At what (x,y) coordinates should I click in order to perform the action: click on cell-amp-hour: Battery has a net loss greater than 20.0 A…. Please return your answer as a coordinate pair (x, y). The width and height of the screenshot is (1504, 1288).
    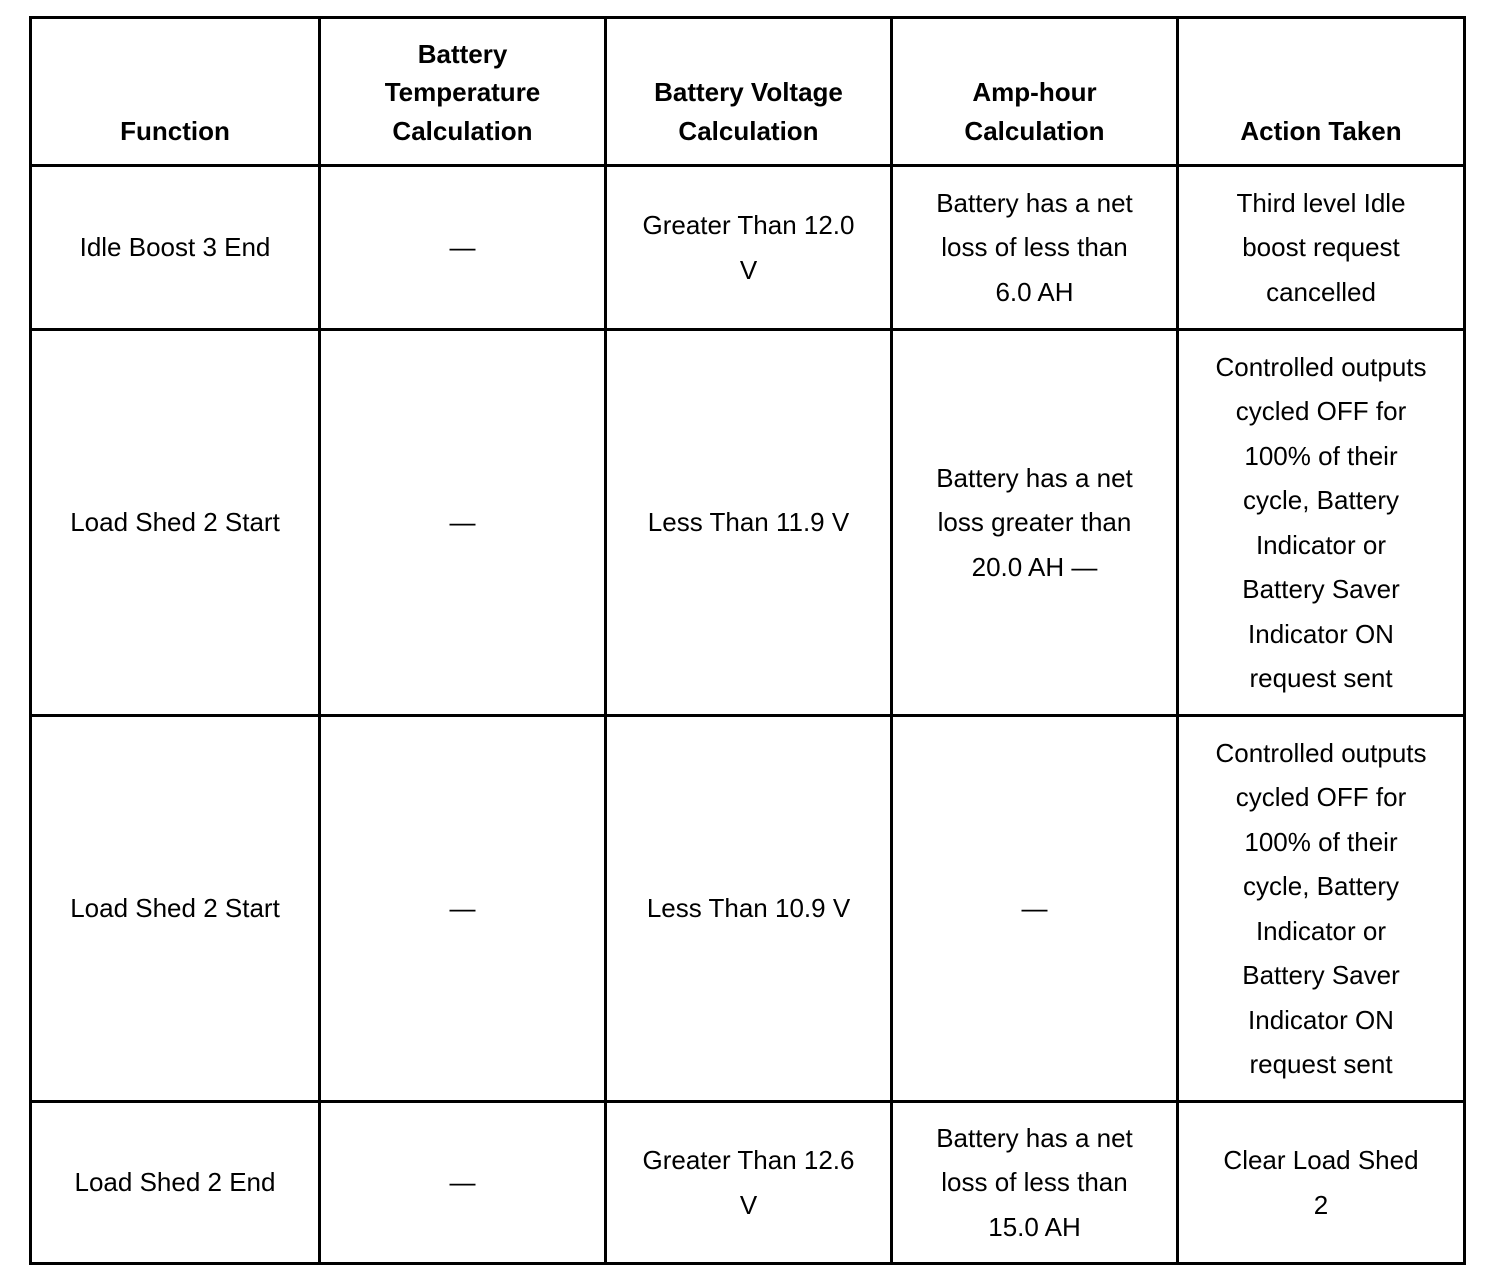
    Looking at the image, I should click on (1034, 522).